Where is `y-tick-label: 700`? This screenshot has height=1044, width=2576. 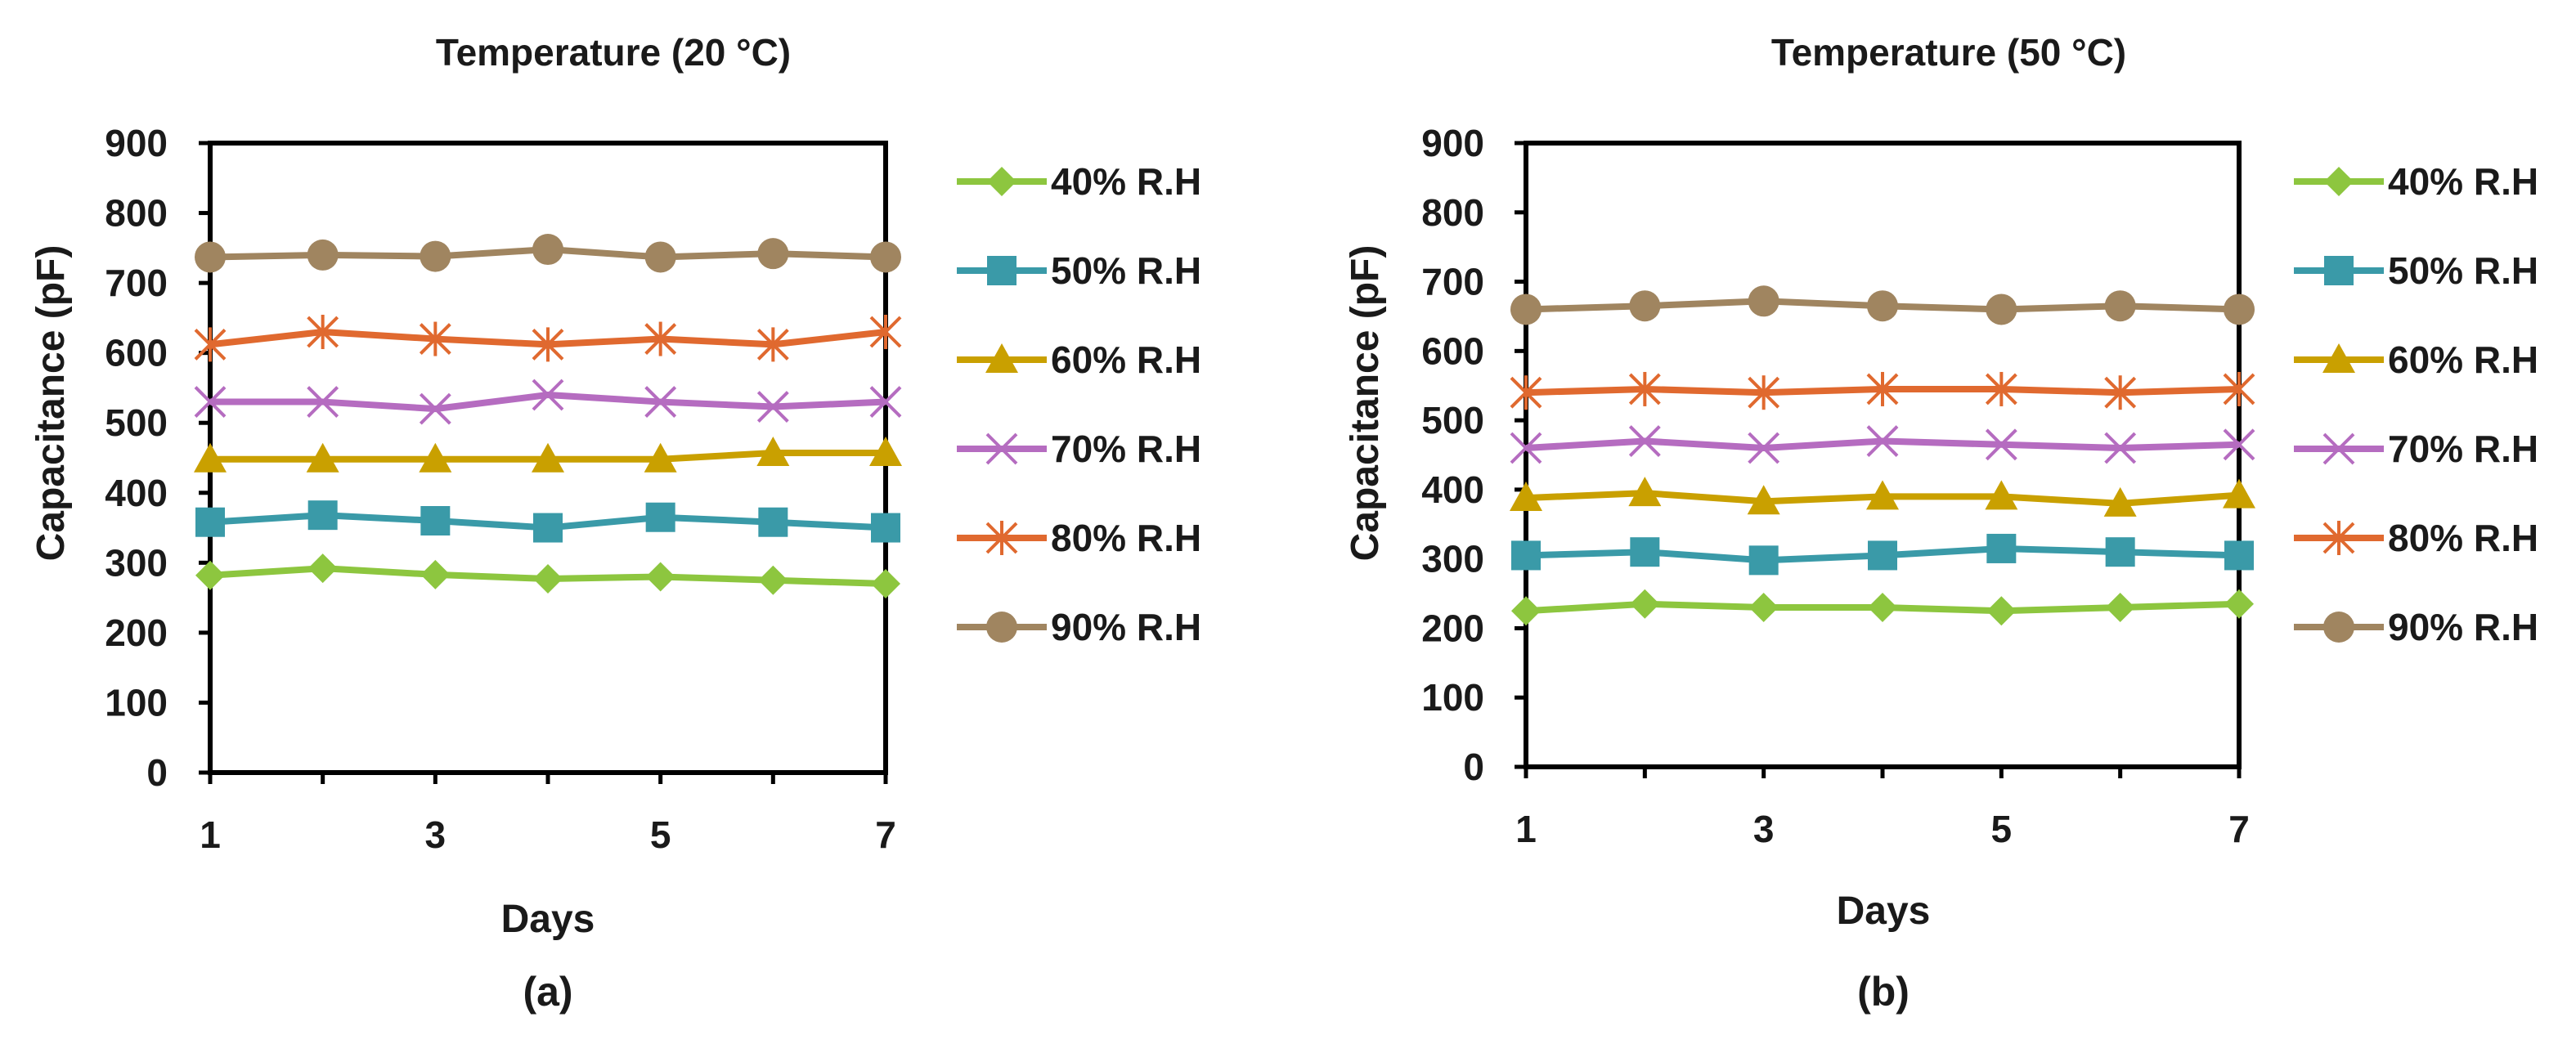
y-tick-label: 700 is located at coordinates (136, 283).